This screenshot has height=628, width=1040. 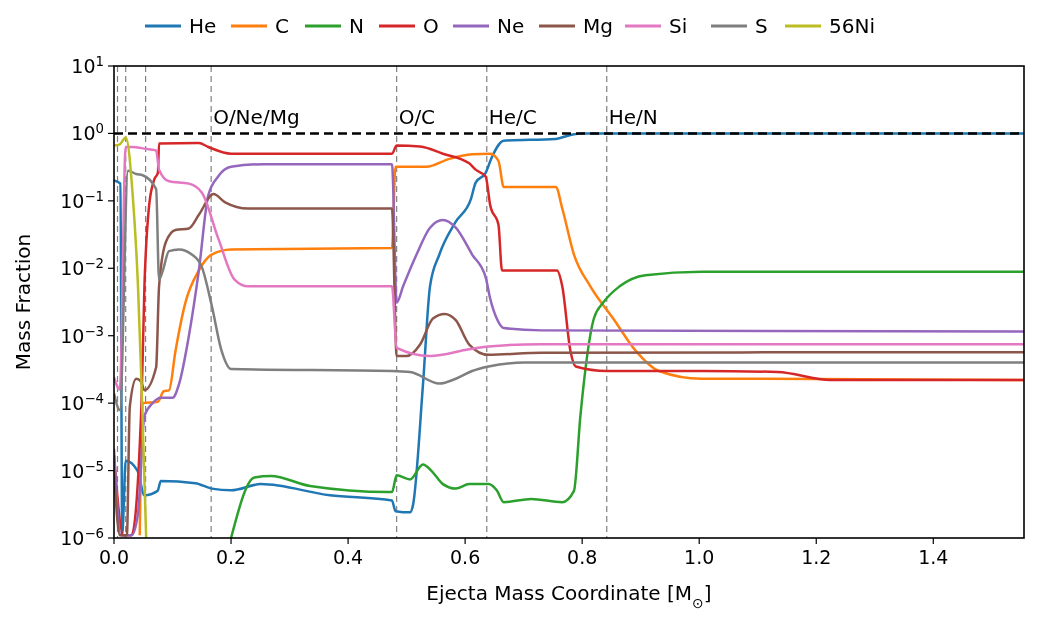 I want to click on y-tick-label: 10$^{−4}$, so click(x=82, y=402).